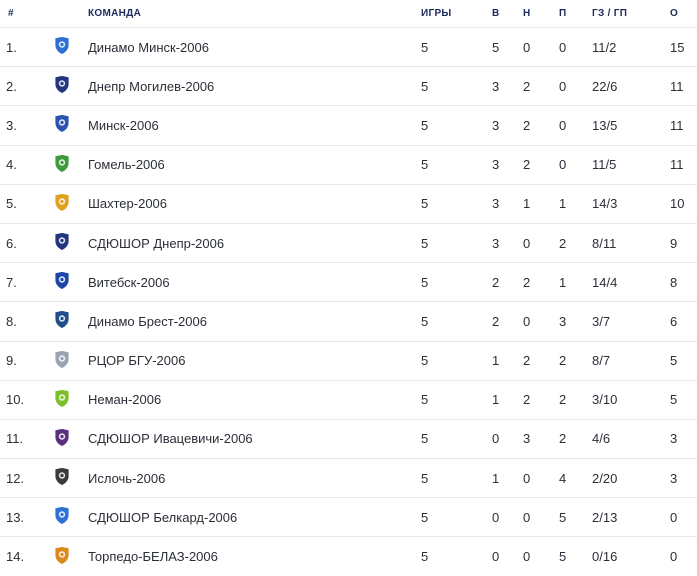 This screenshot has height=576, width=697. I want to click on goals-for-against: 14/3, so click(605, 204).